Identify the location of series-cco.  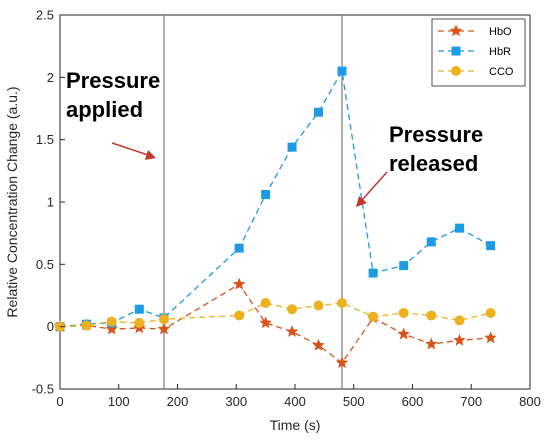
(275, 314).